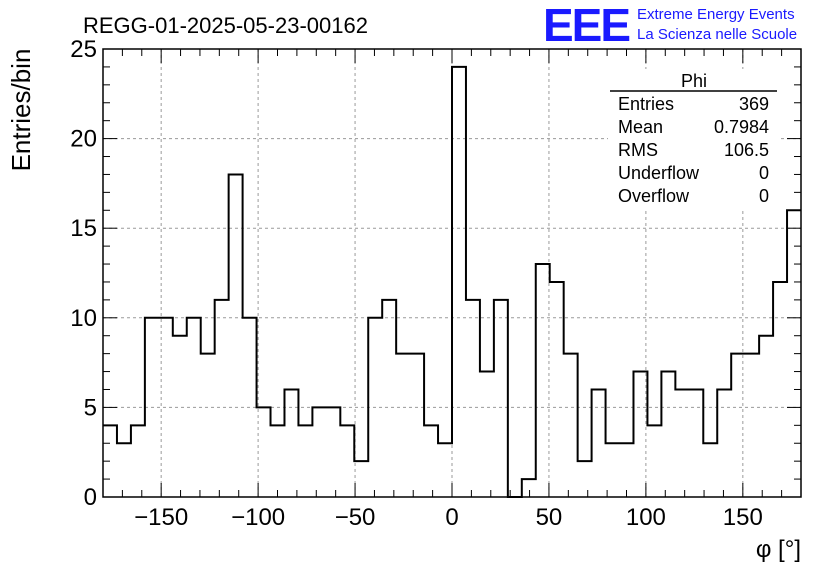 This screenshot has height=572, width=836. What do you see at coordinates (161, 517) in the screenshot?
I see `x-tick-label: −150` at bounding box center [161, 517].